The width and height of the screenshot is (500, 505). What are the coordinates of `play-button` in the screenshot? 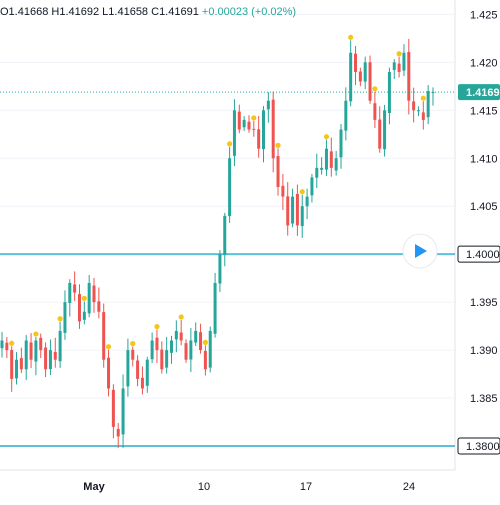 It's located at (420, 251).